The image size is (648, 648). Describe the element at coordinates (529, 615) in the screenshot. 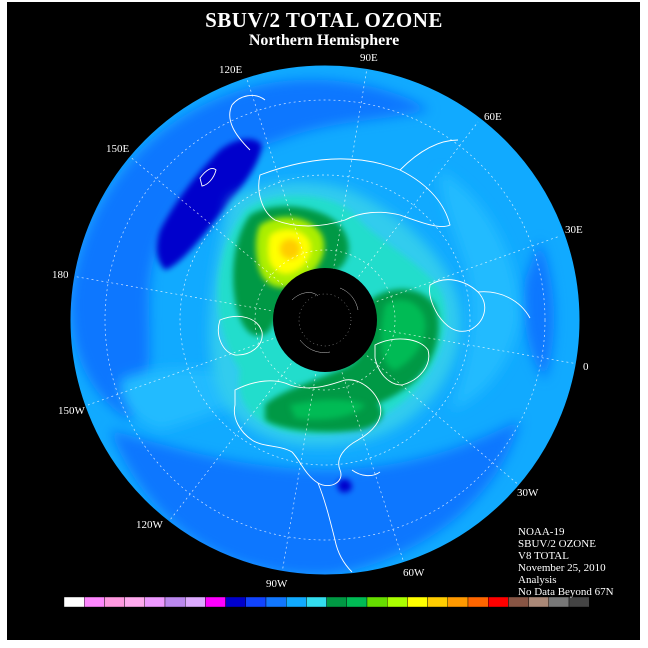

I see `legend-tick-label: 540` at that location.